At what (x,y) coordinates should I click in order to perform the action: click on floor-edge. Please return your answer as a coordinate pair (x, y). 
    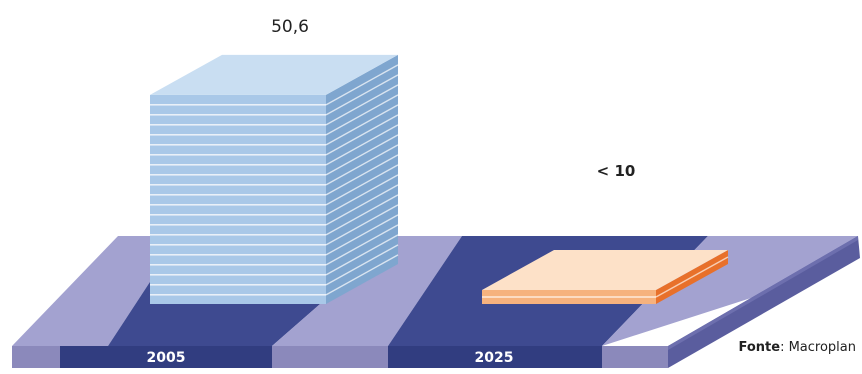
    Looking at the image, I should click on (763, 293).